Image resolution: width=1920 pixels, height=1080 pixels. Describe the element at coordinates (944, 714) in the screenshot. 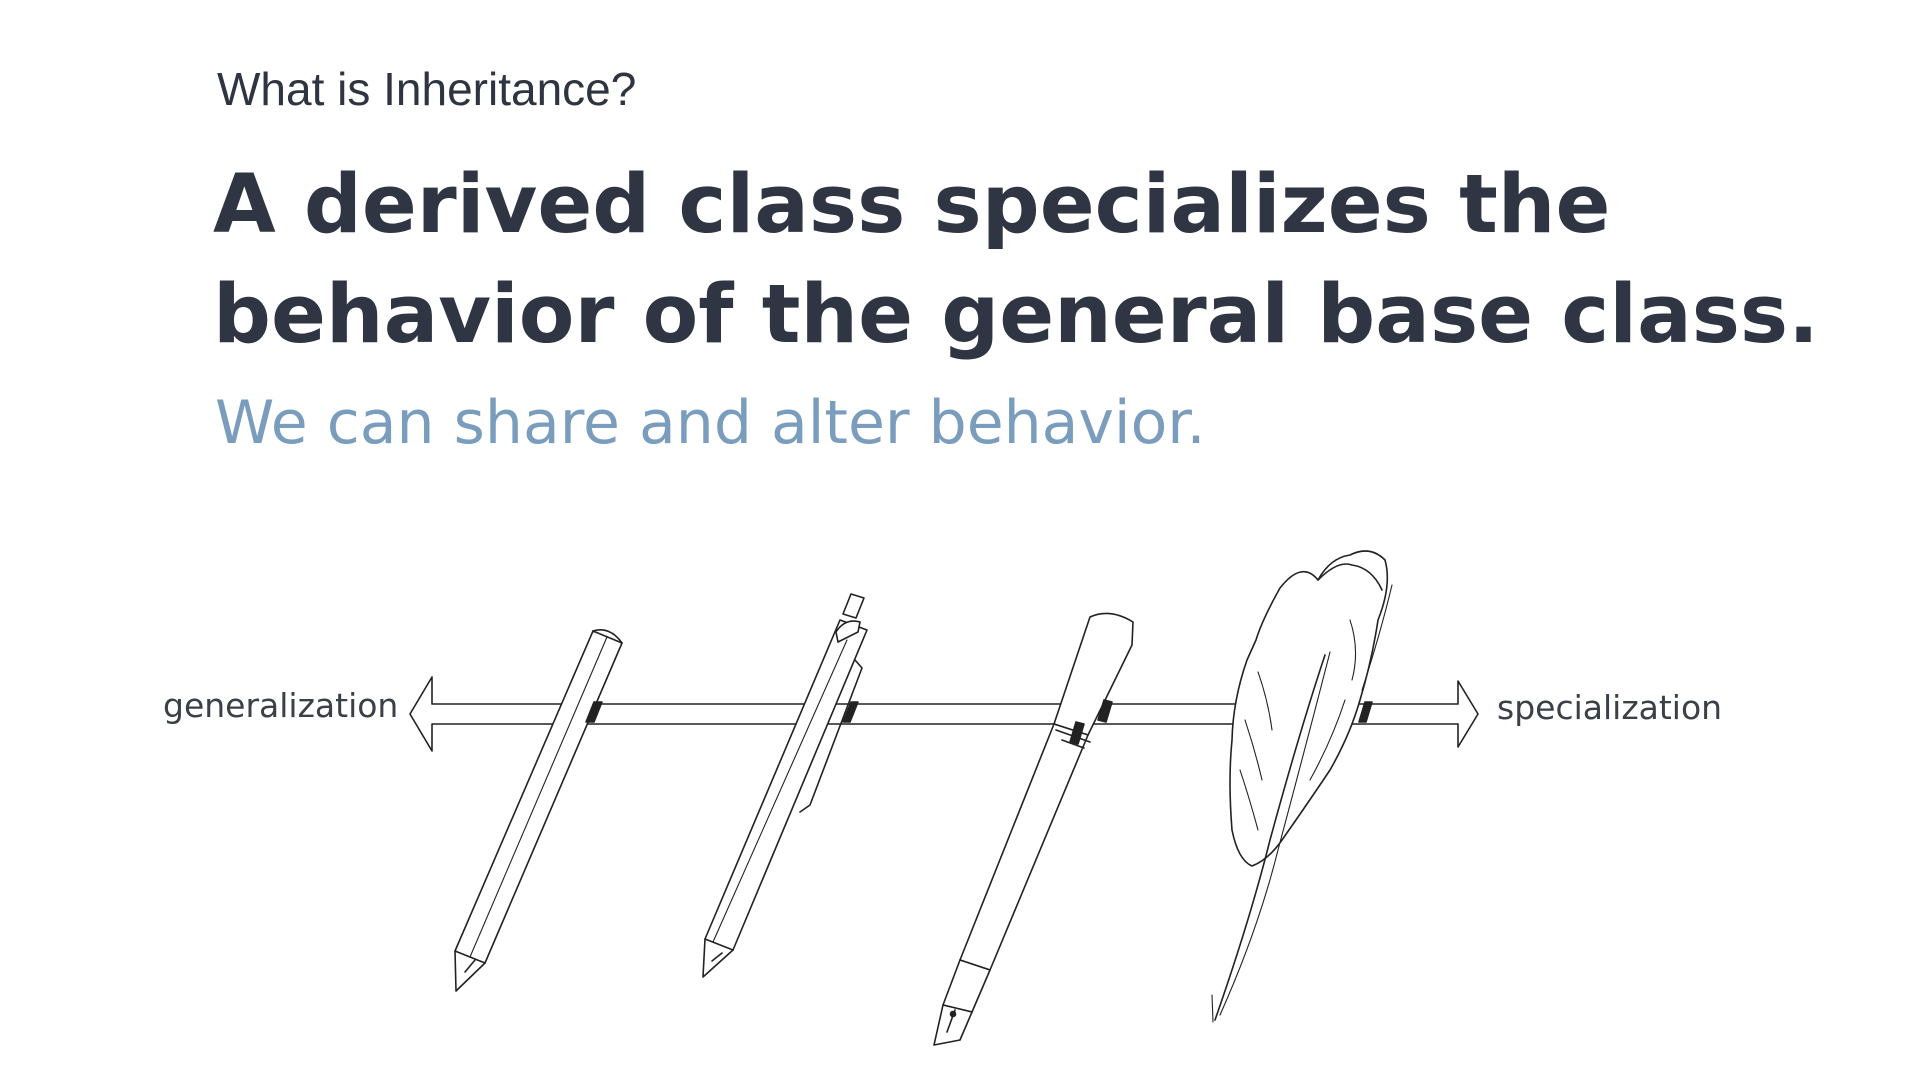

I see `double-arrow-icon` at that location.